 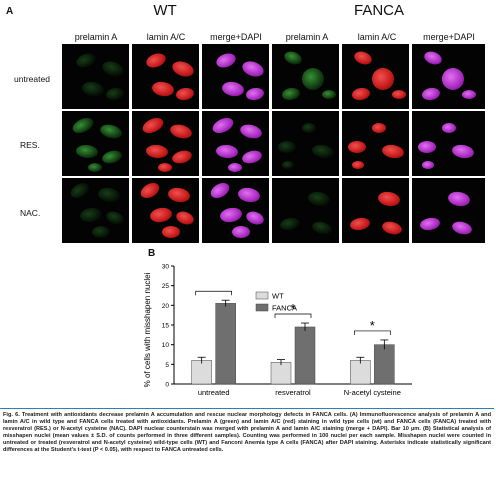 I want to click on chart-axes: 0 5 10 15 20 25 30, so click(x=287, y=326).